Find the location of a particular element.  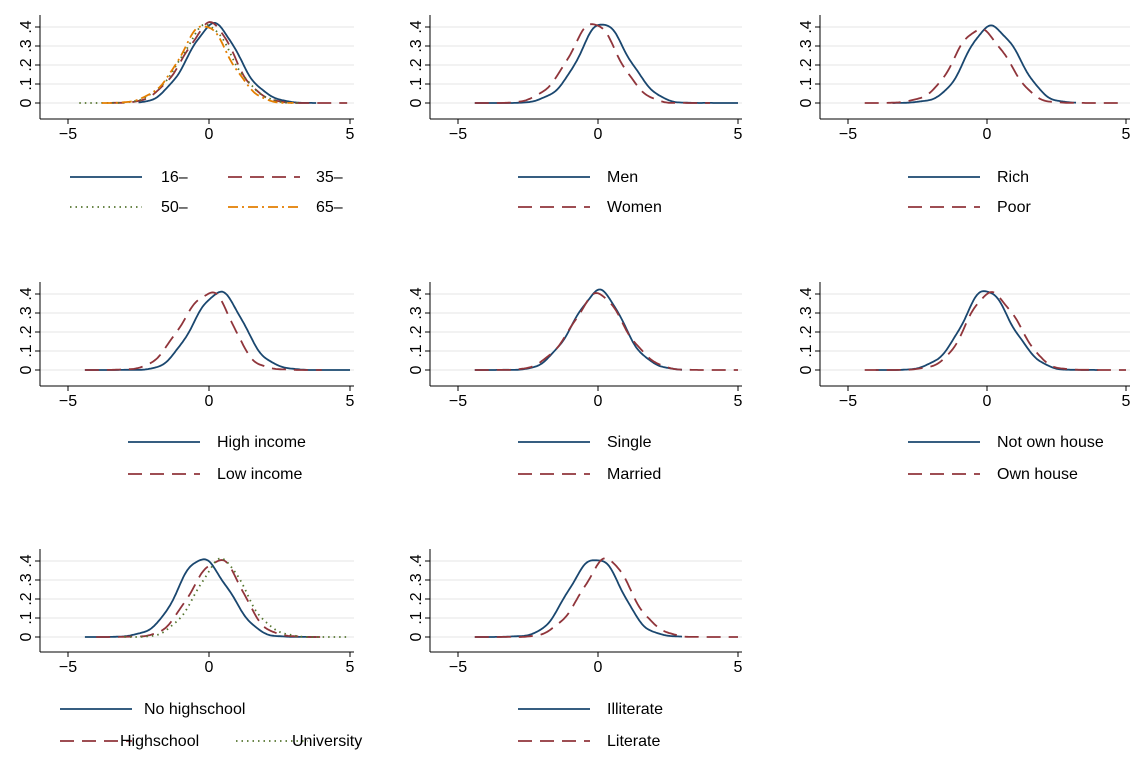

legend-label: 65– is located at coordinates (329, 207).